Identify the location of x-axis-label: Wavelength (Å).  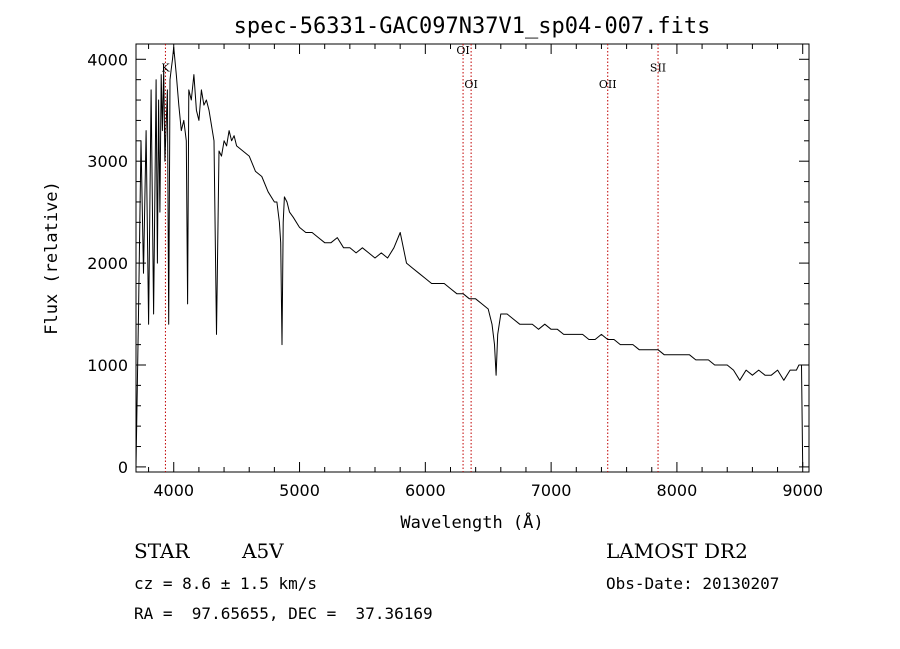
(471, 522).